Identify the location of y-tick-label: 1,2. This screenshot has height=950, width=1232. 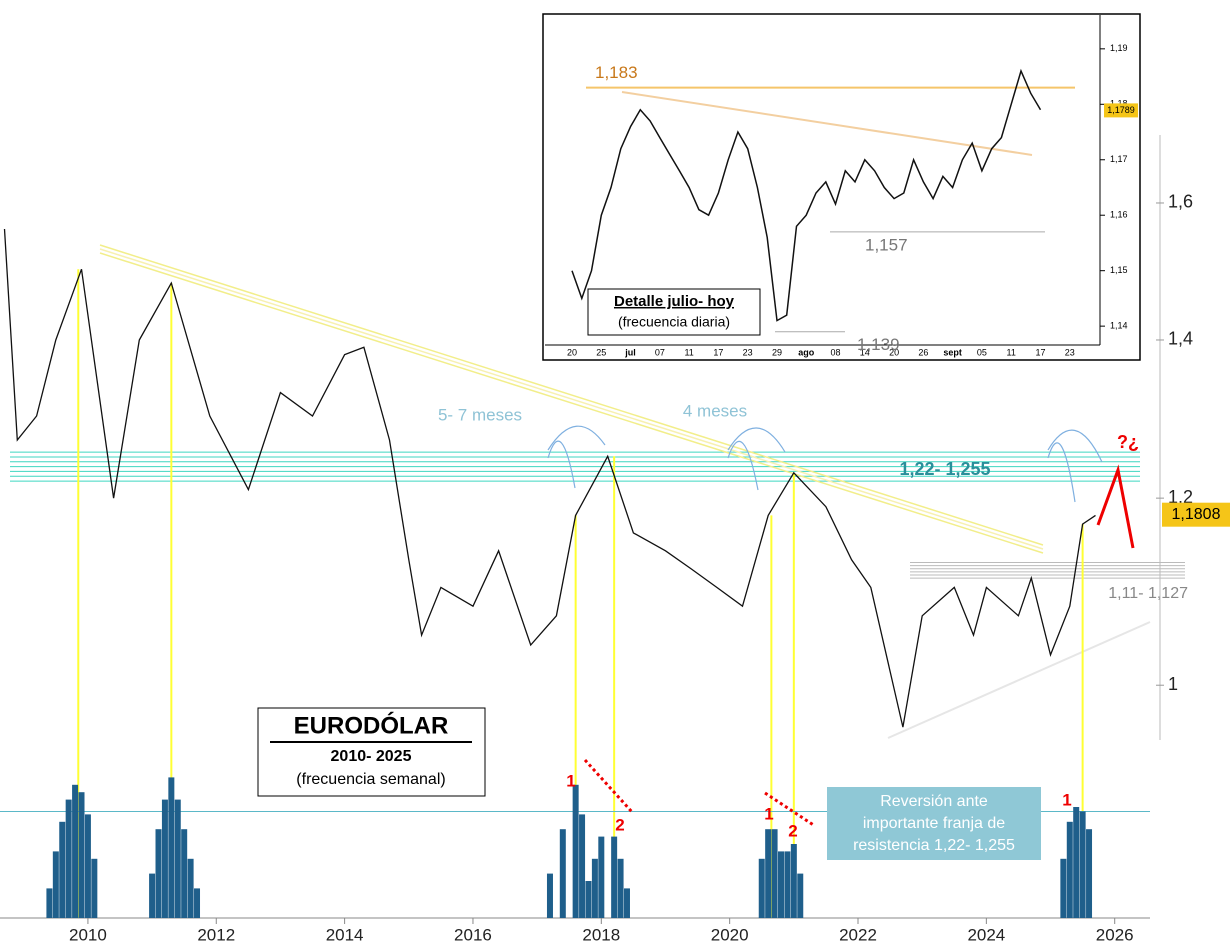
(1180, 497).